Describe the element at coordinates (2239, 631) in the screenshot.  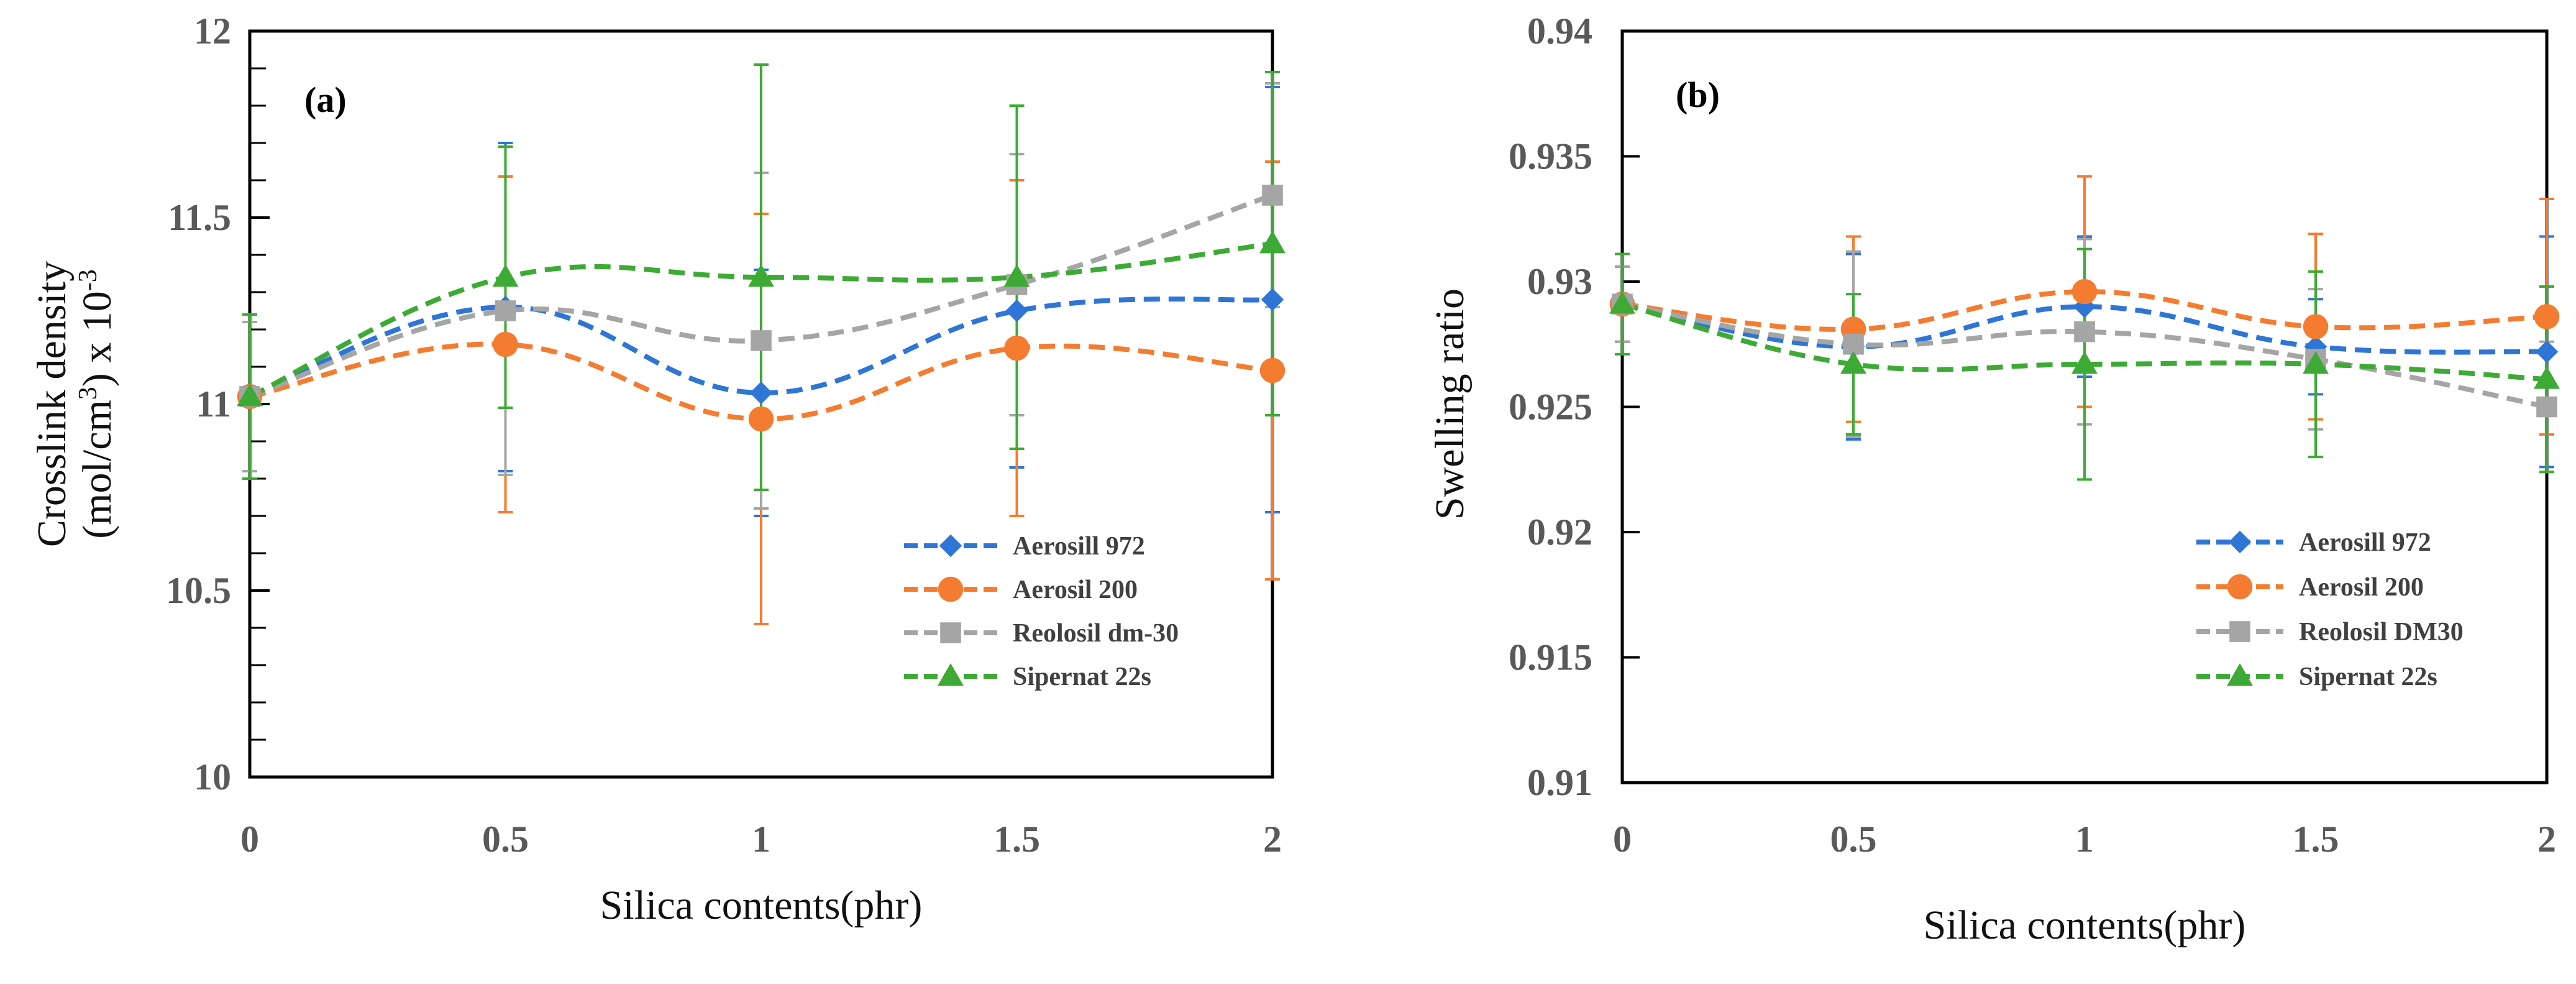
I see `legend-marker-reolosil-dm30` at that location.